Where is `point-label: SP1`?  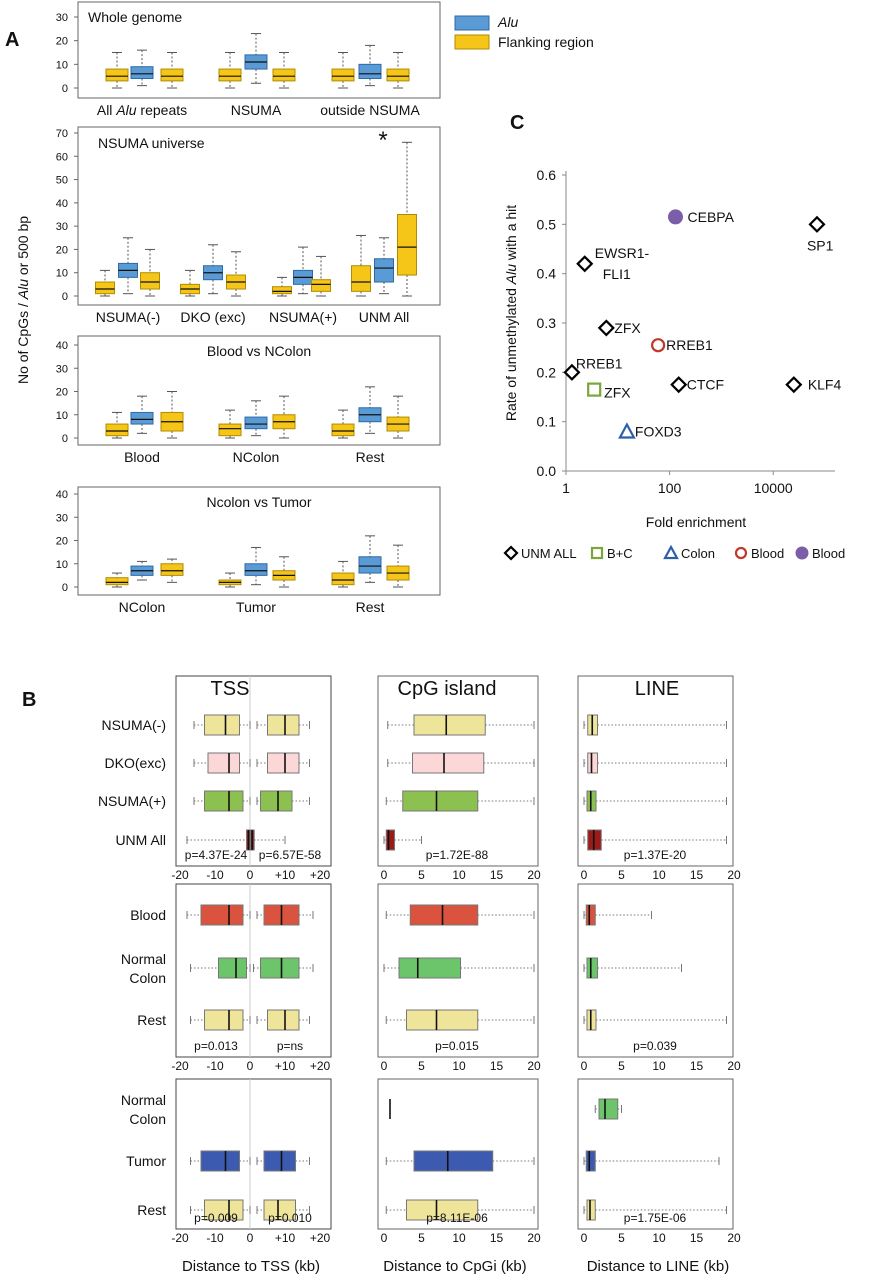
point-label: SP1 is located at coordinates (820, 245).